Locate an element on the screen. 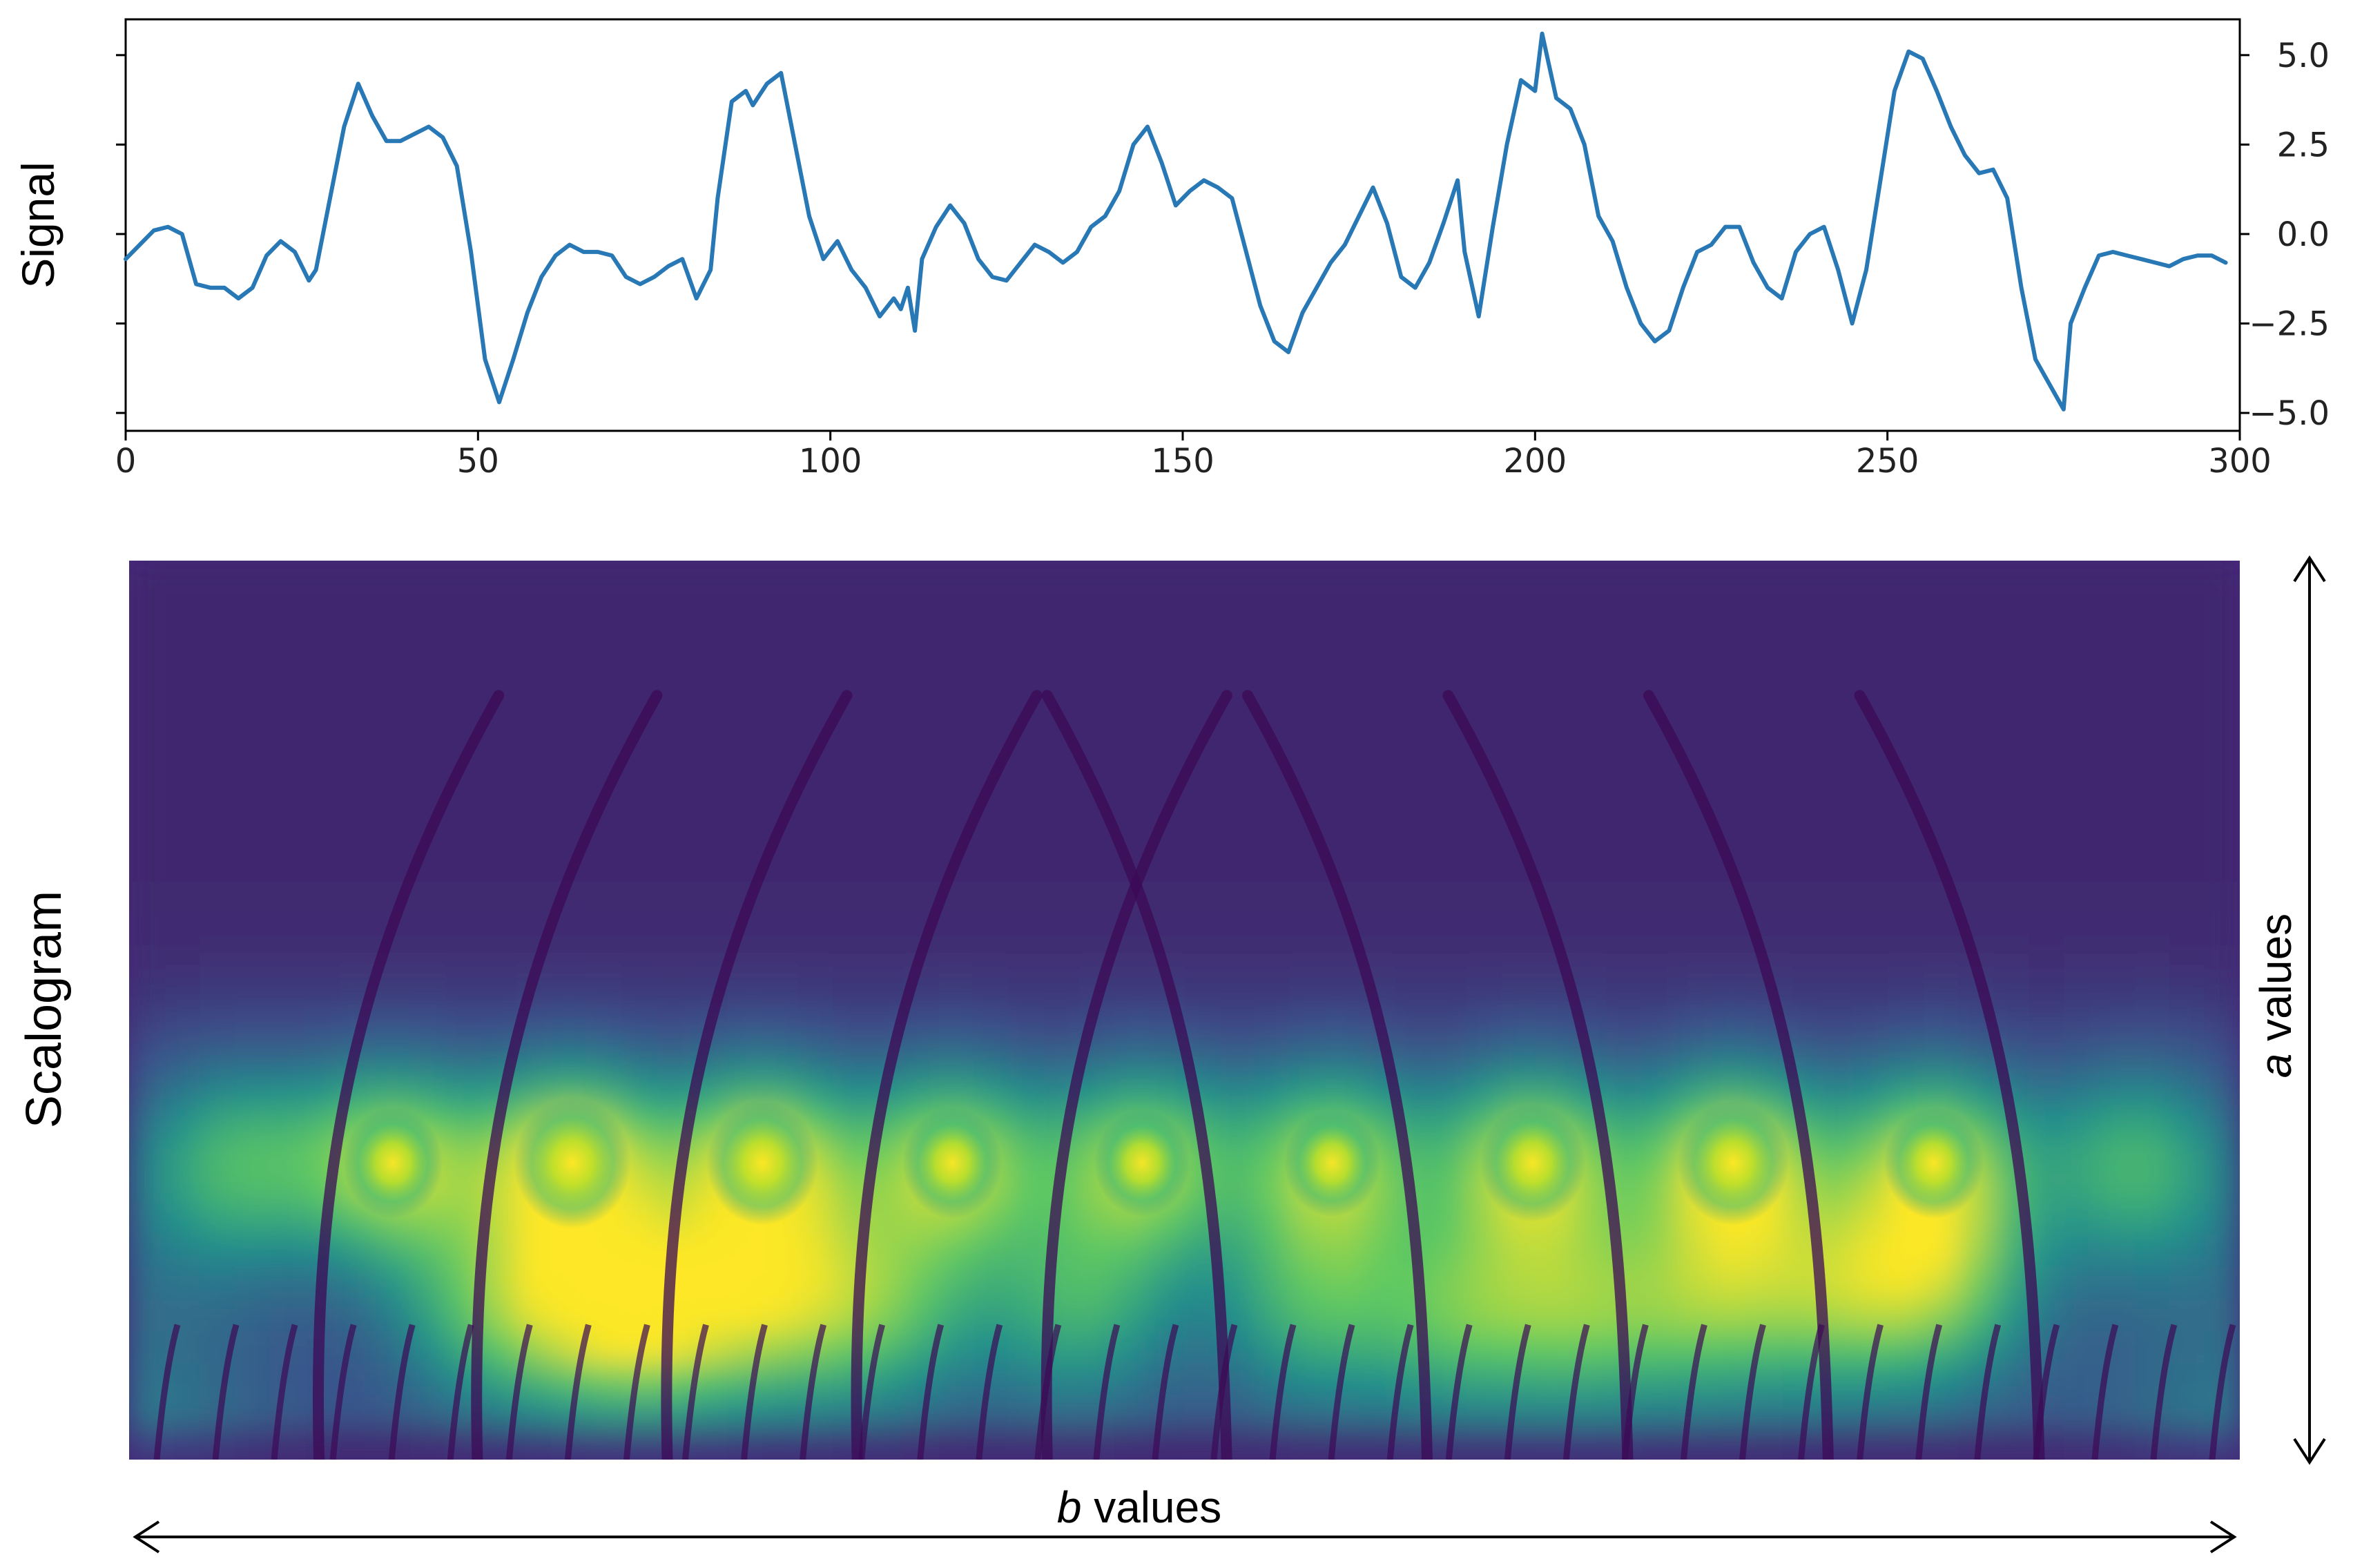  y-tick-label: −2.5 is located at coordinates (2290, 324).